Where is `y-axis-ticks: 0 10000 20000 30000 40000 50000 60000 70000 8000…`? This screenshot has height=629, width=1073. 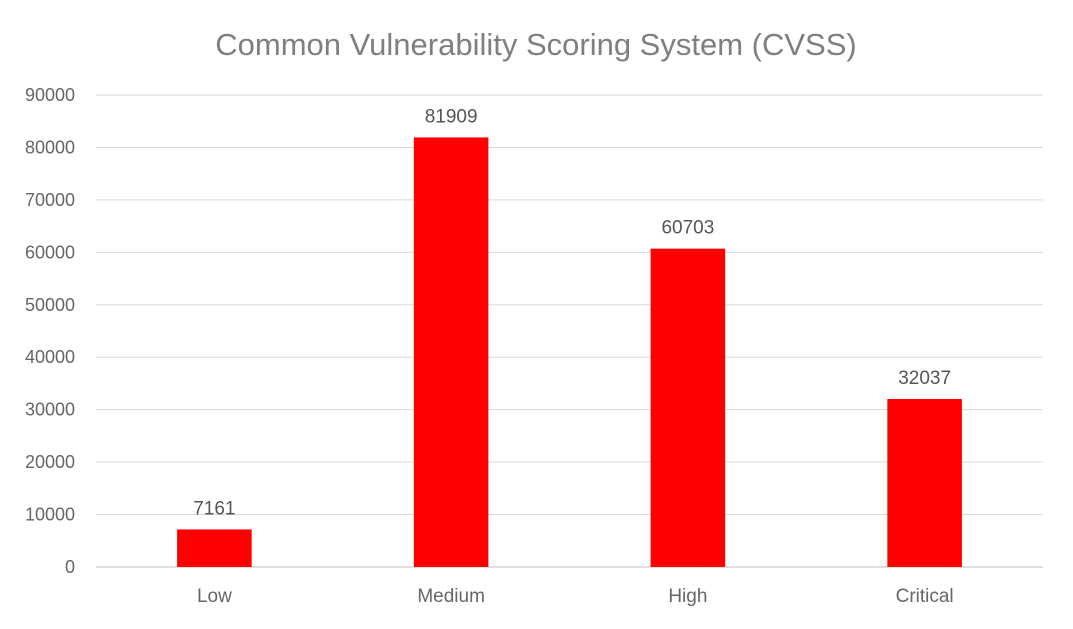
y-axis-ticks: 0 10000 20000 30000 40000 50000 60000 70000 8000… is located at coordinates (50, 331).